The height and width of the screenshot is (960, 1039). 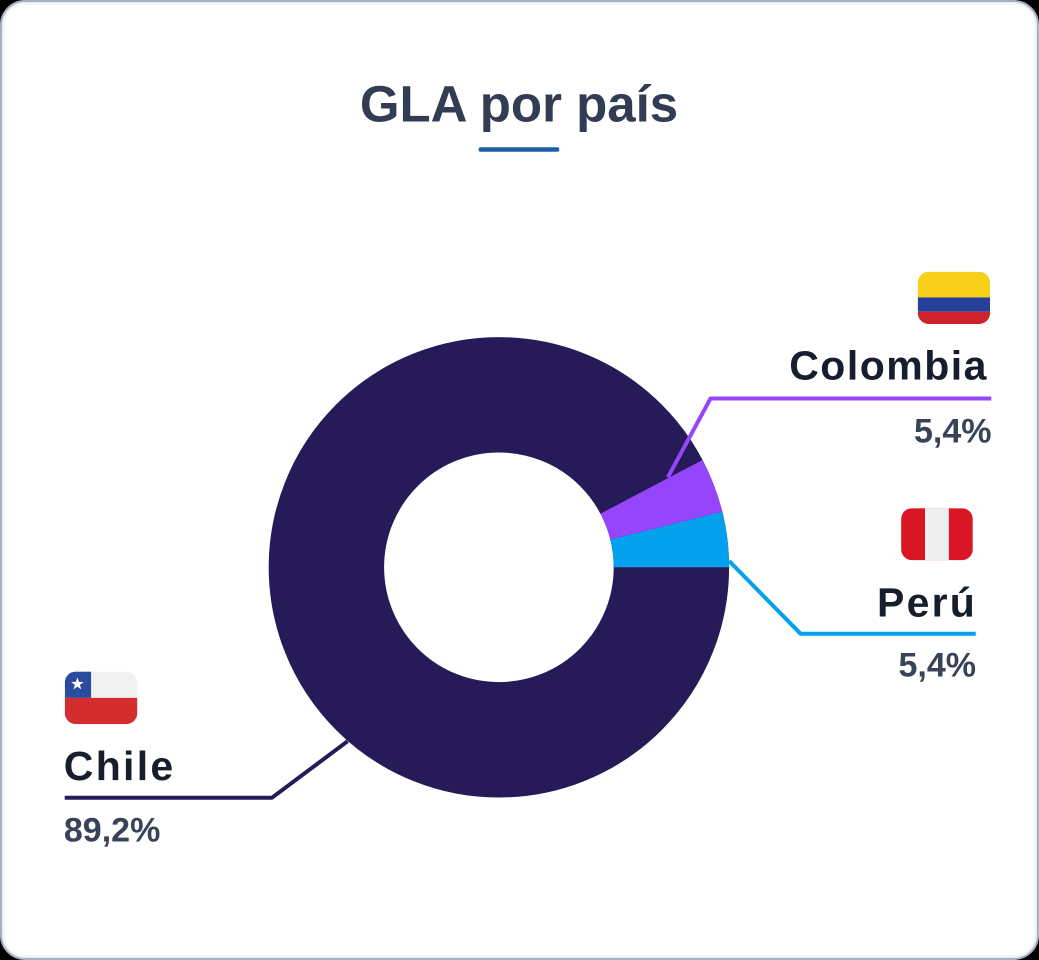 What do you see at coordinates (120, 766) in the screenshot?
I see `svg-text: Chile` at bounding box center [120, 766].